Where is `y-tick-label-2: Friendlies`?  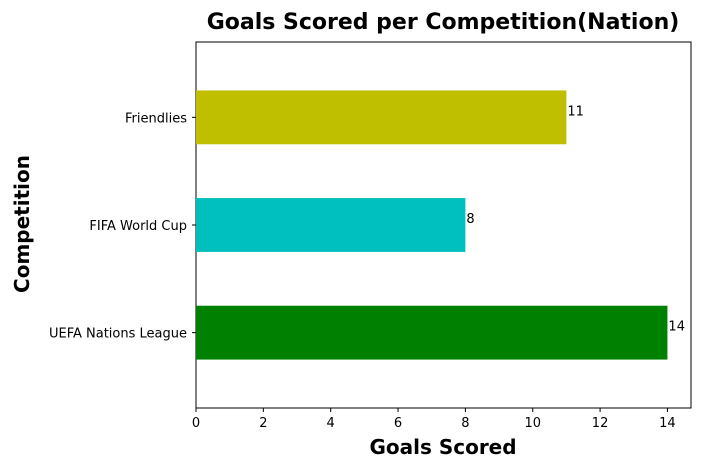
y-tick-label-2: Friendlies is located at coordinates (156, 118).